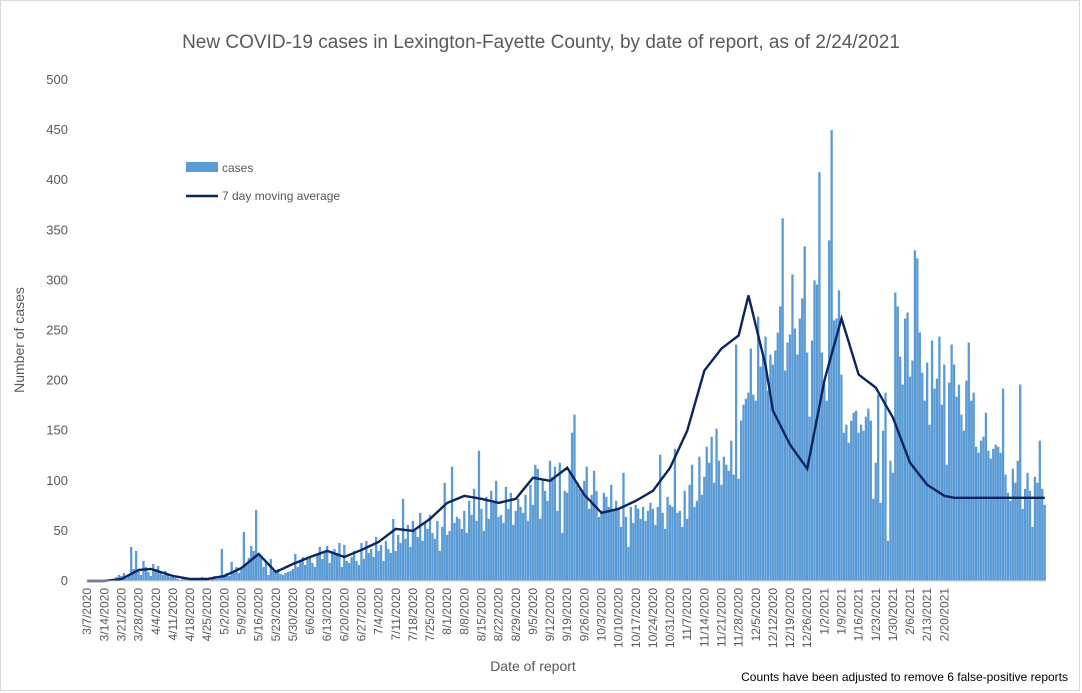  Describe the element at coordinates (139, 615) in the screenshot. I see `x-tick-label: 3/28/2020` at that location.